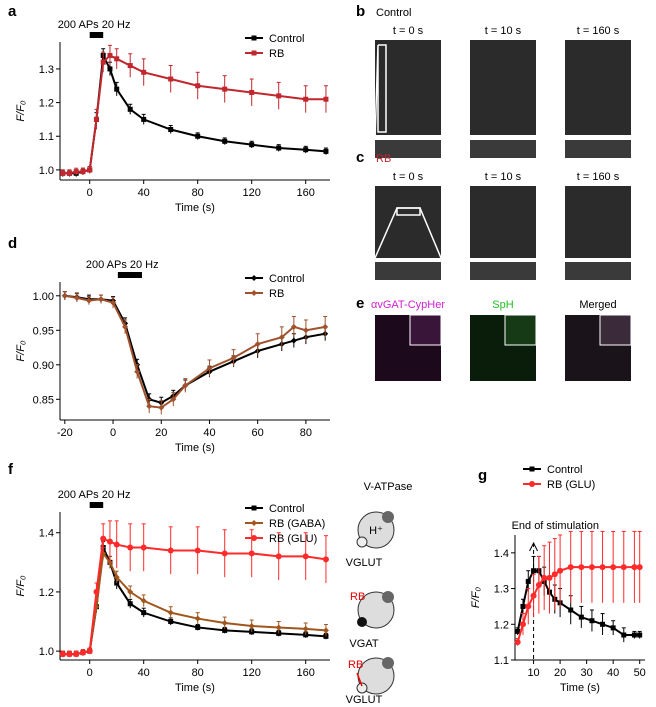 This screenshot has width=656, height=707. What do you see at coordinates (46, 534) in the screenshot?
I see `y-tick-label: 1.4` at bounding box center [46, 534].